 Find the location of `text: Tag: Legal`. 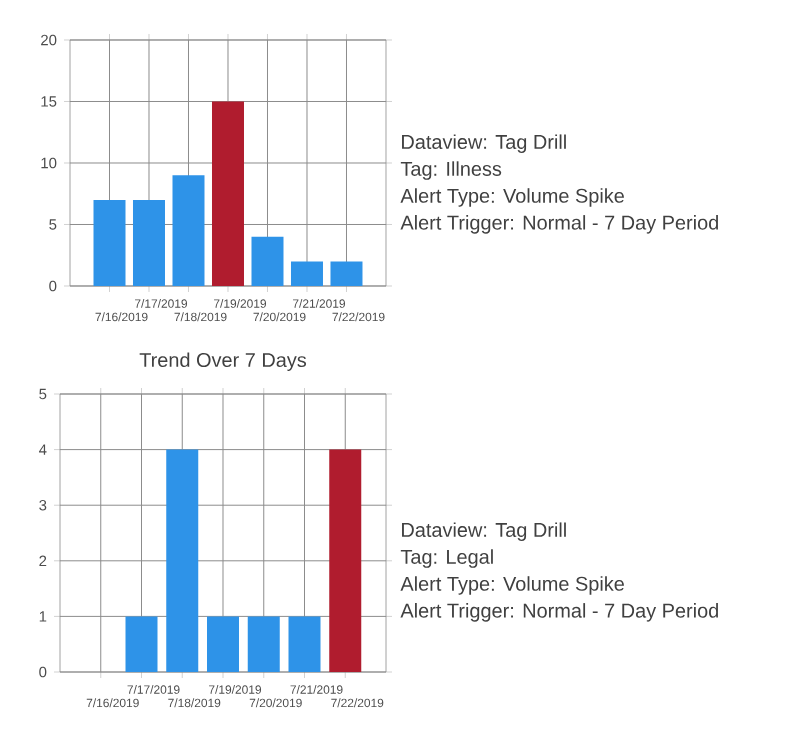

text: Tag: Legal is located at coordinates (446, 558).